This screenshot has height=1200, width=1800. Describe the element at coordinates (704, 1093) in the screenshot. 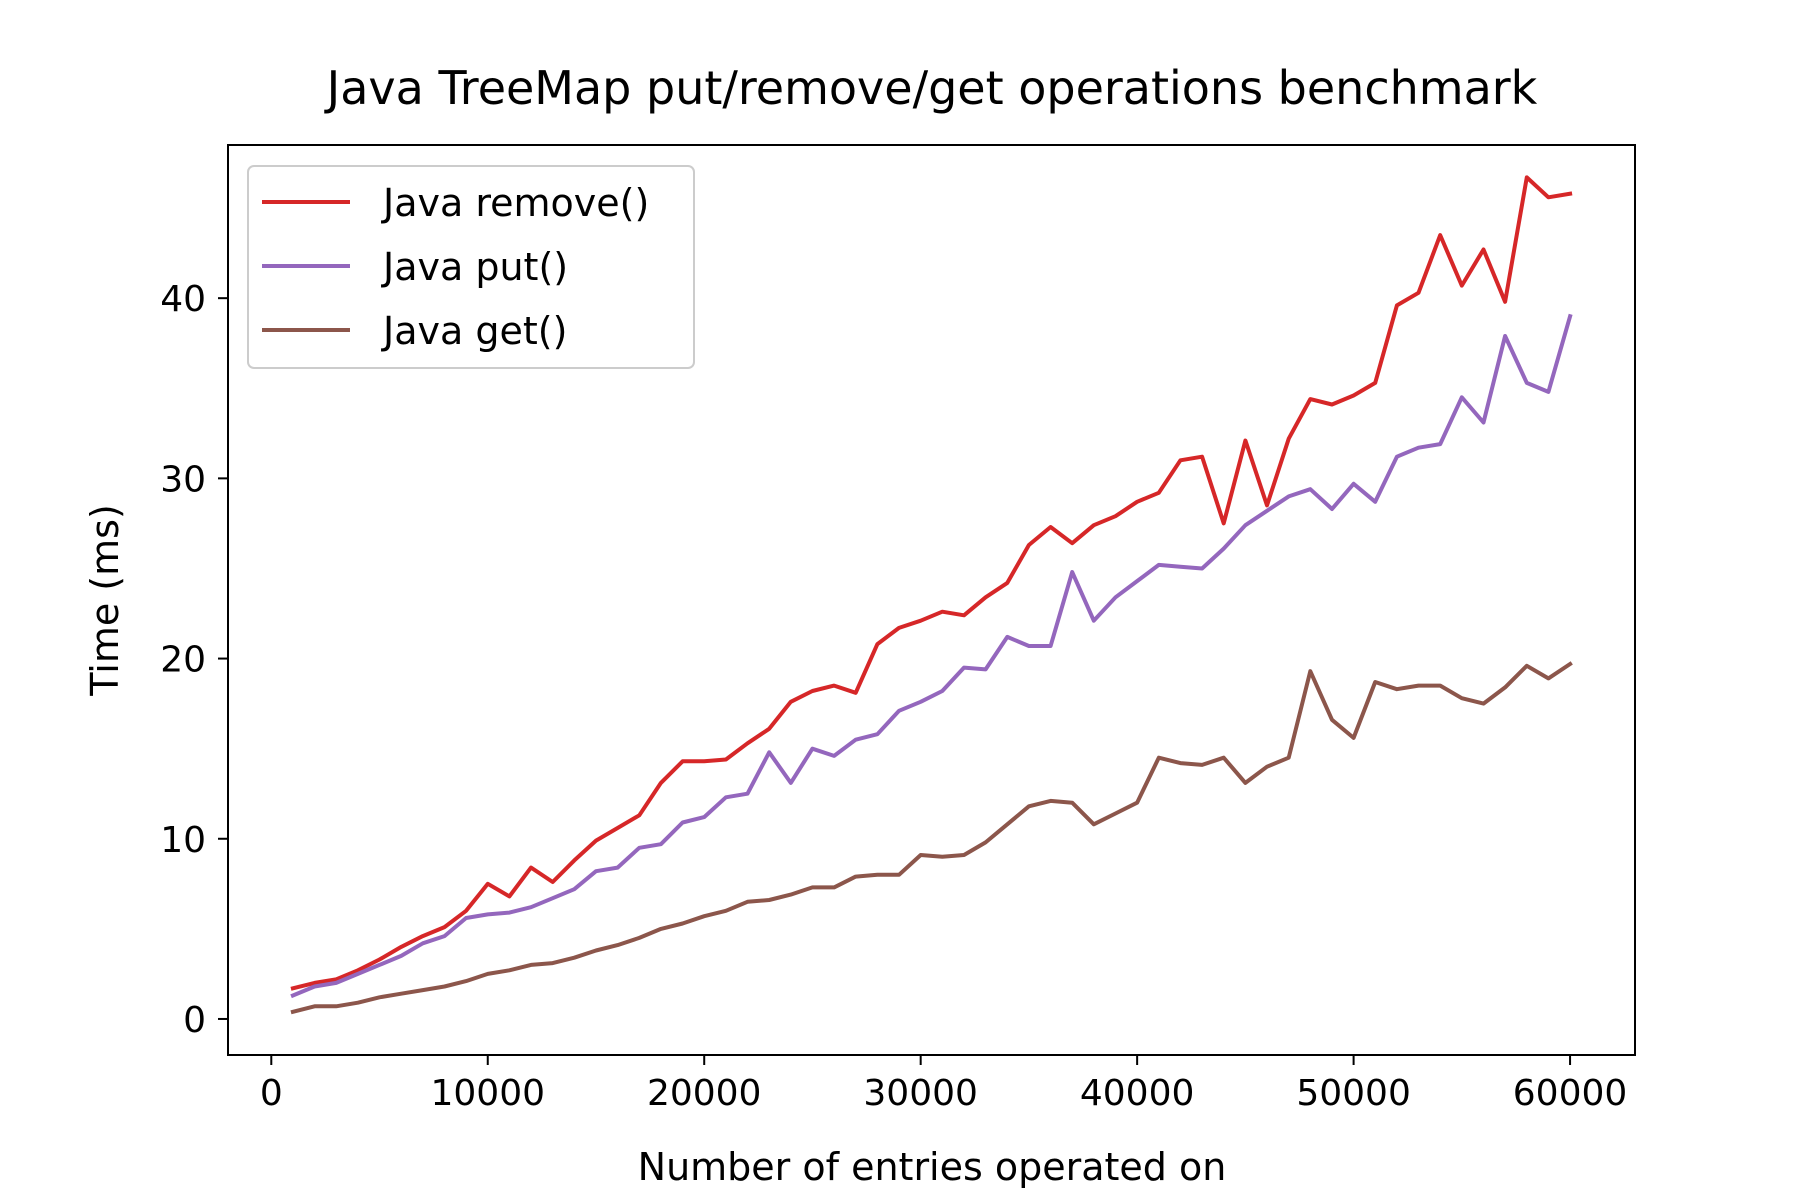

I see `x-tick-label: 20000` at that location.